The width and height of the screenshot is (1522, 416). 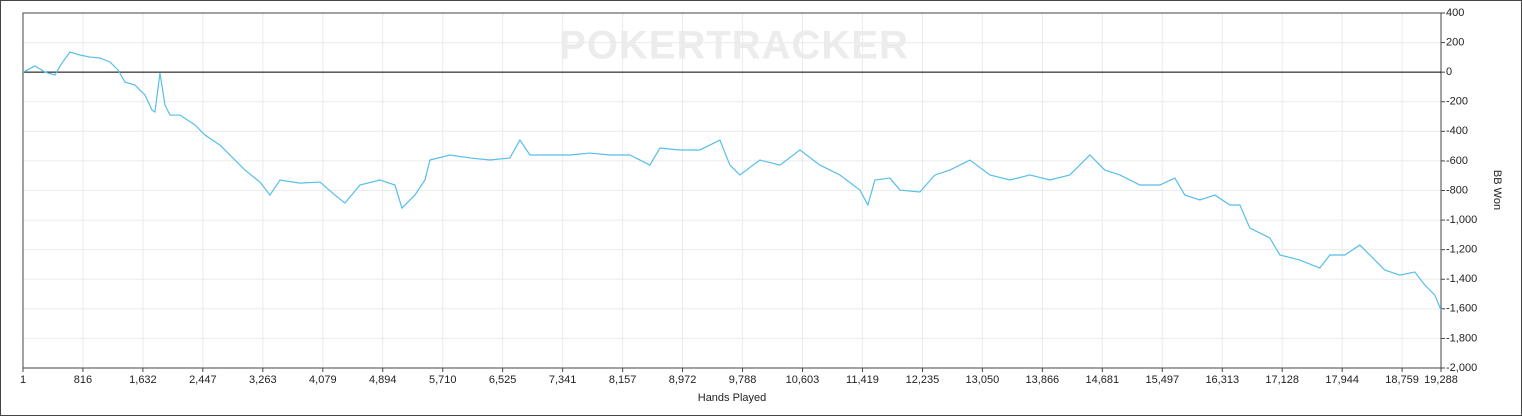 What do you see at coordinates (1441, 380) in the screenshot?
I see `x-tick-label: 19,288` at bounding box center [1441, 380].